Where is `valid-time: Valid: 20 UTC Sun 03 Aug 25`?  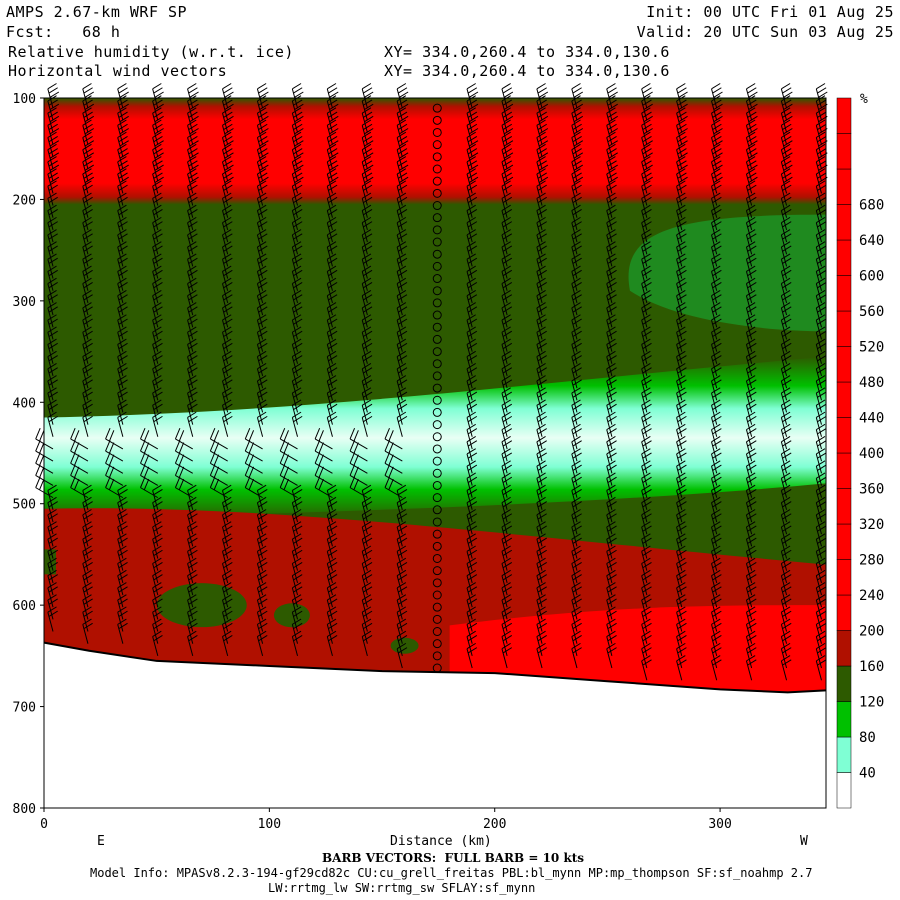
valid-time: Valid: 20 UTC Sun 03 Aug 25 is located at coordinates (765, 32).